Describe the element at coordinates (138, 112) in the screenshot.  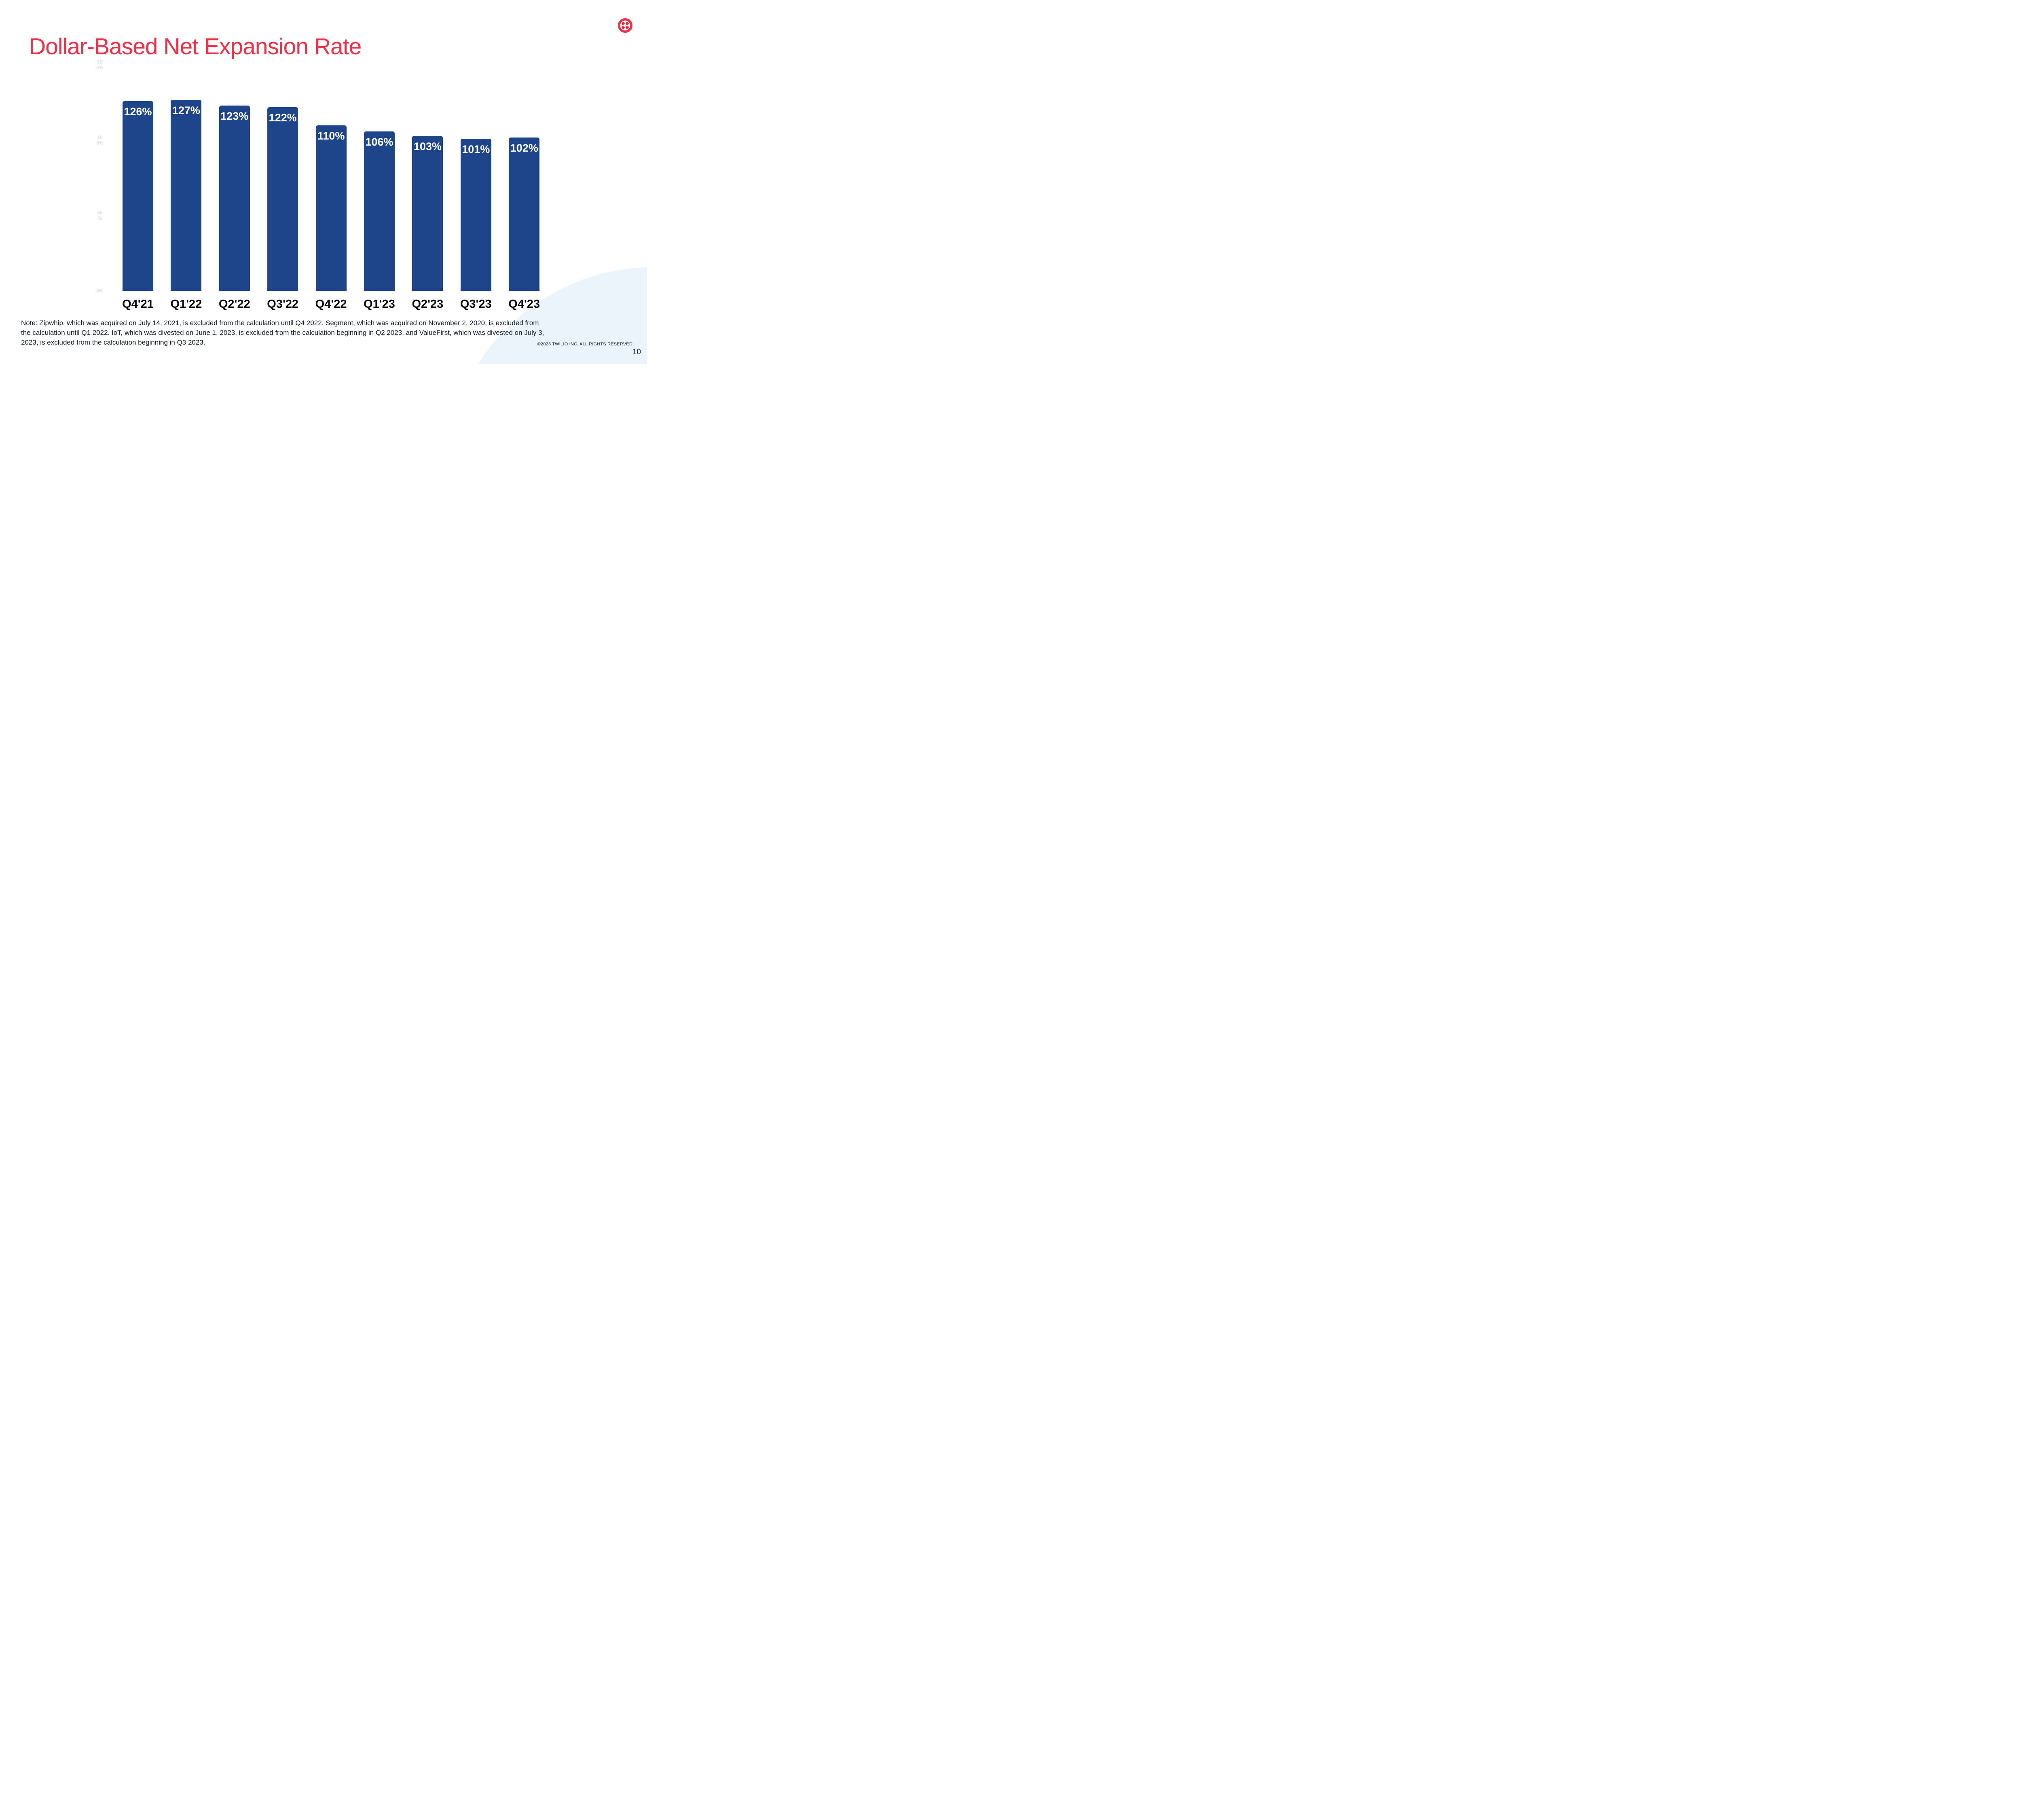
I see `bar-value-label: 126%` at that location.